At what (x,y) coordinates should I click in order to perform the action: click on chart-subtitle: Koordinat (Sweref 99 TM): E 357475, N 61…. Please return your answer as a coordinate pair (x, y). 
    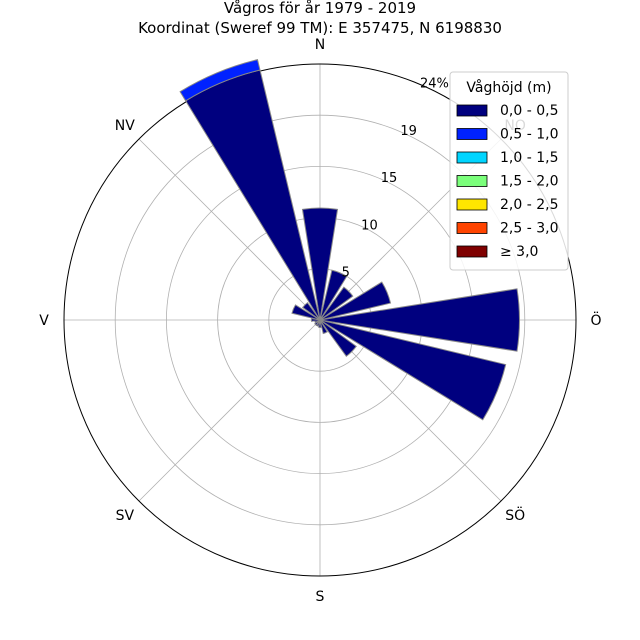
    Looking at the image, I should click on (320, 28).